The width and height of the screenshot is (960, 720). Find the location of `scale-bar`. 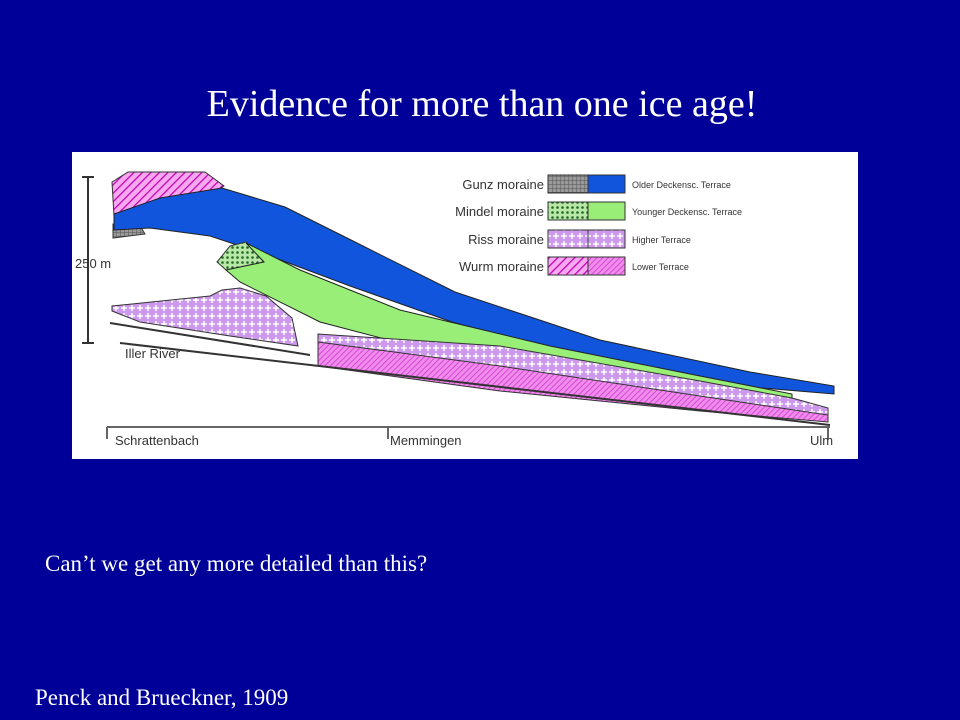

scale-bar is located at coordinates (88, 260).